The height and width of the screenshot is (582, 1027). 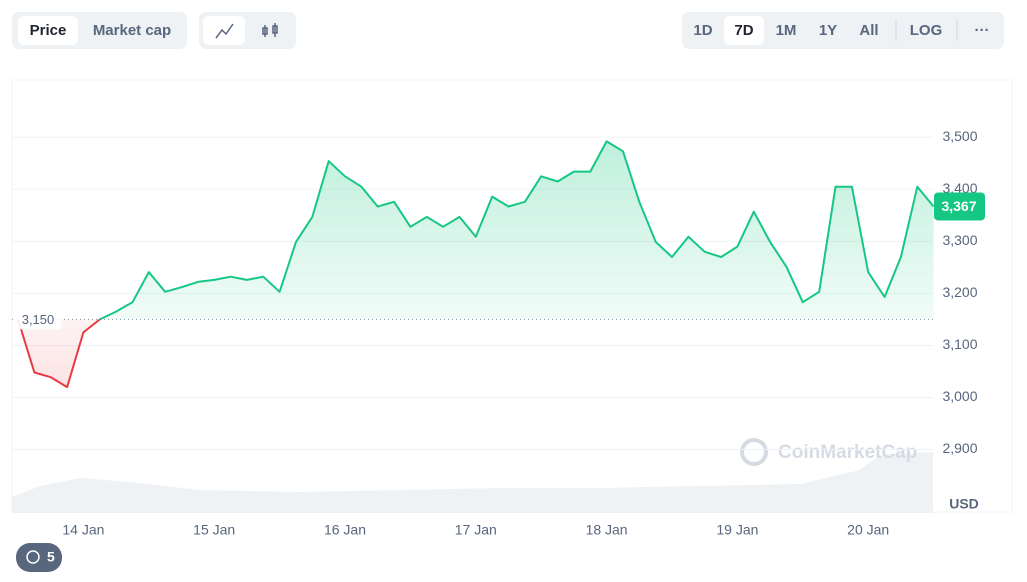 I want to click on tab-active-bg, so click(x=48, y=30).